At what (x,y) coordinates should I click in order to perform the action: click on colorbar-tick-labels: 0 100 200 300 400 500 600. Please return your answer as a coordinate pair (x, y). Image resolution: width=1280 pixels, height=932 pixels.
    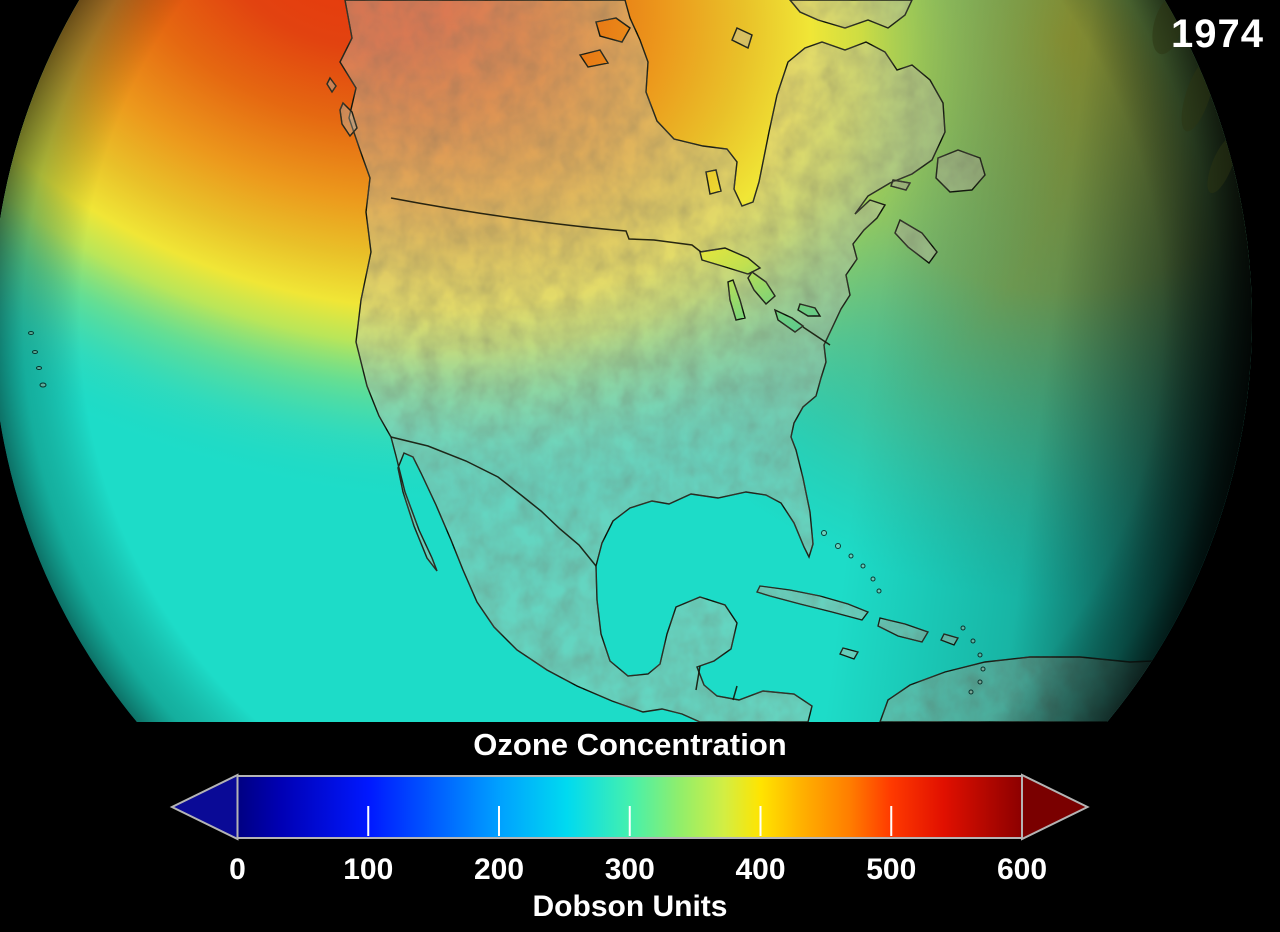
    Looking at the image, I should click on (638, 869).